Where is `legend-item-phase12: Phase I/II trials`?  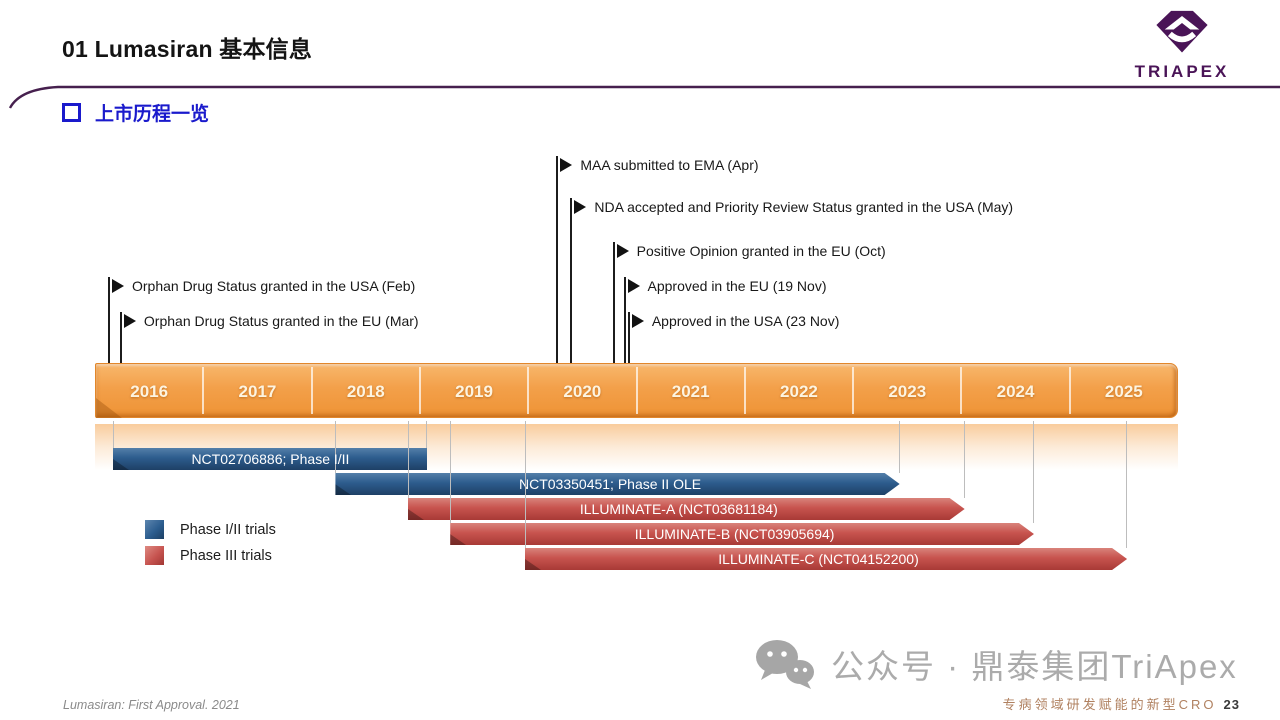
legend-item-phase12: Phase I/II trials is located at coordinates (210, 529).